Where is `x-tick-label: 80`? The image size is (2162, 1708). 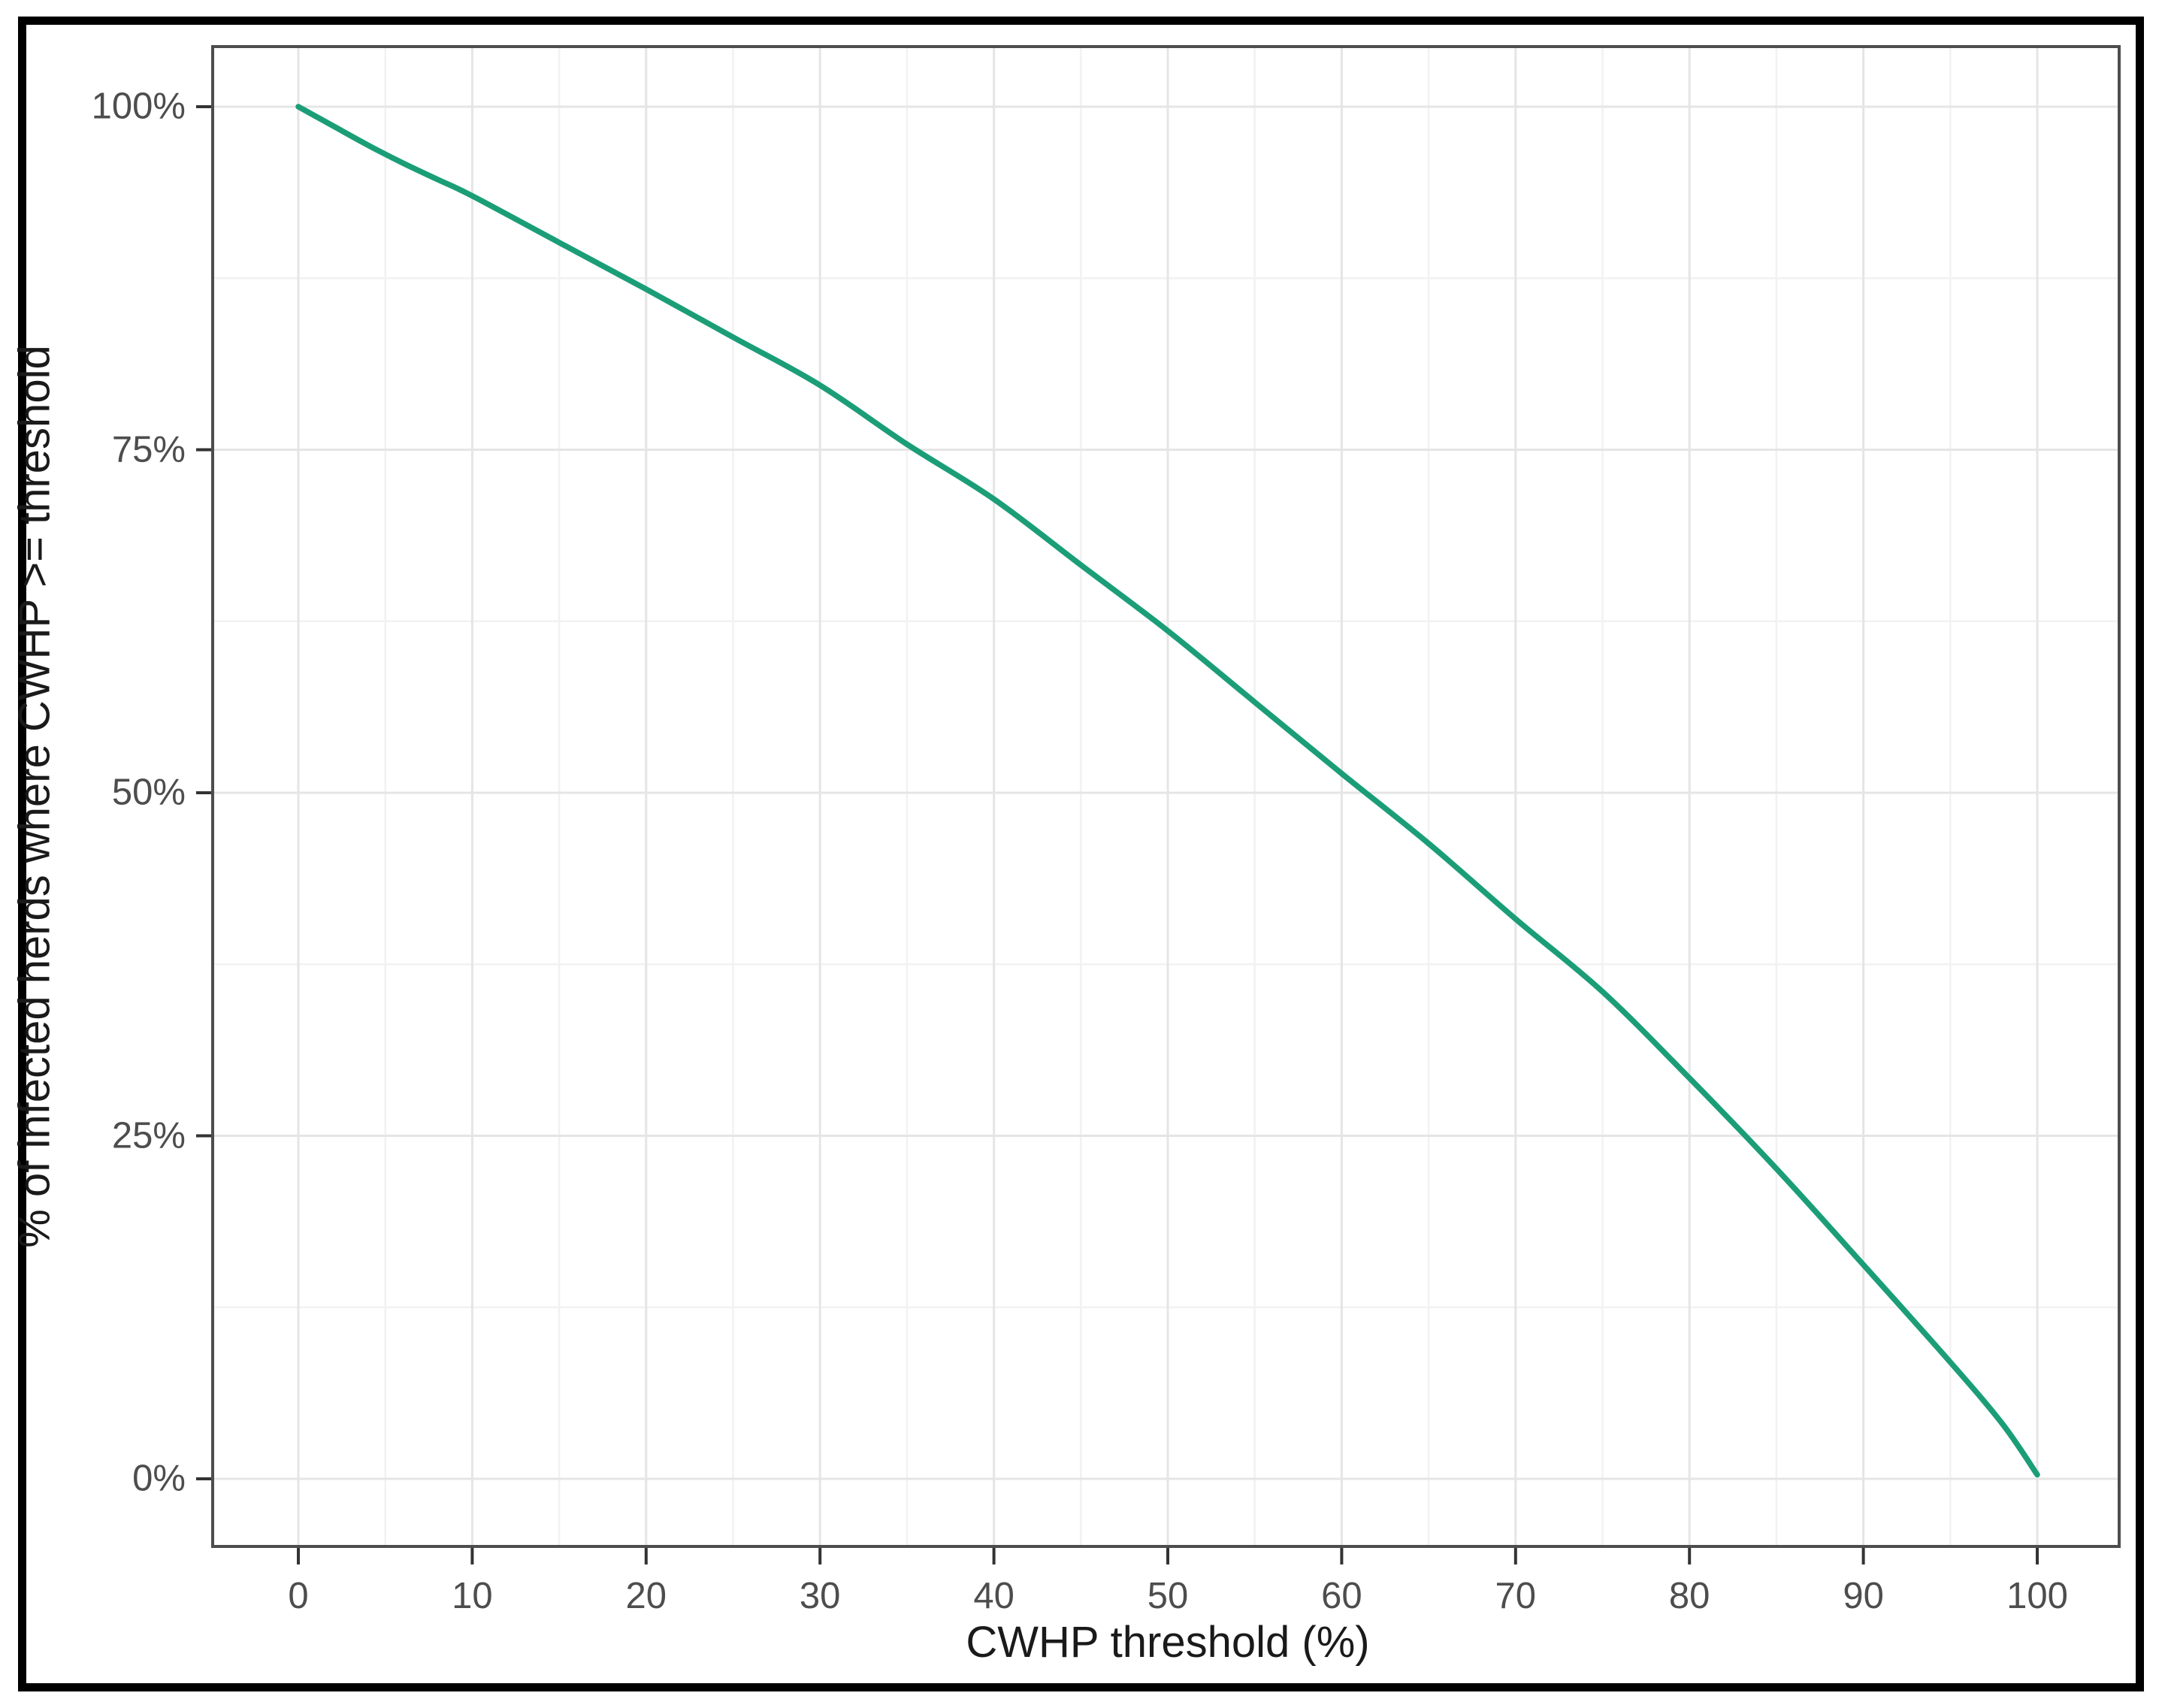
x-tick-label: 80 is located at coordinates (1689, 1596).